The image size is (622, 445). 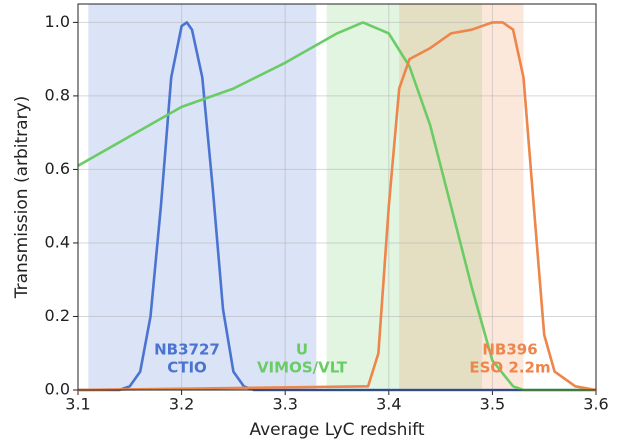 I want to click on y-tick-label: 0.0, so click(x=57, y=389).